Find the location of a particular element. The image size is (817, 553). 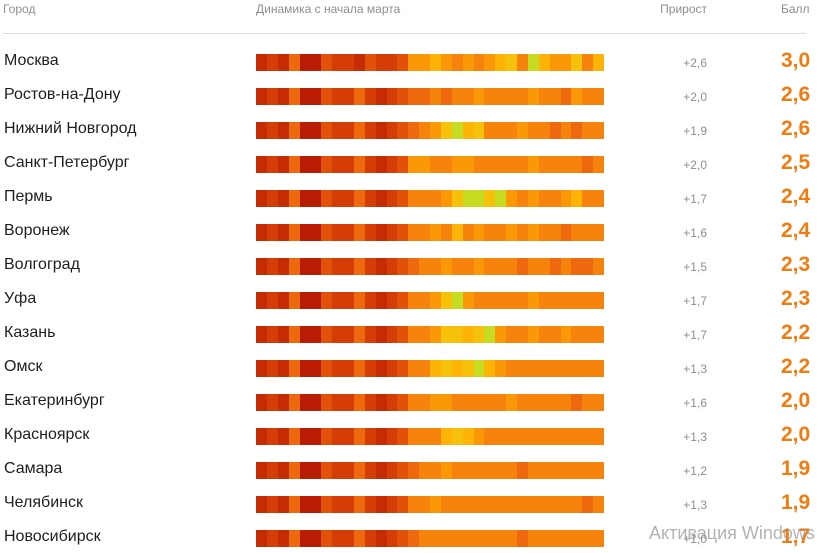

score-value: 2,6 is located at coordinates (796, 128).